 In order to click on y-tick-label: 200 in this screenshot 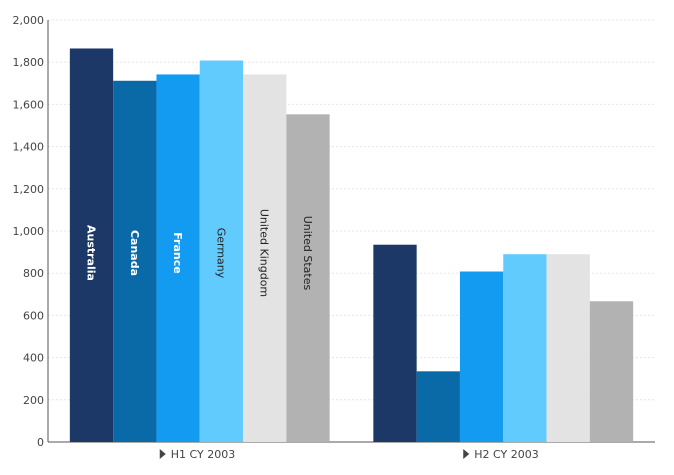, I will do `click(33, 400)`.